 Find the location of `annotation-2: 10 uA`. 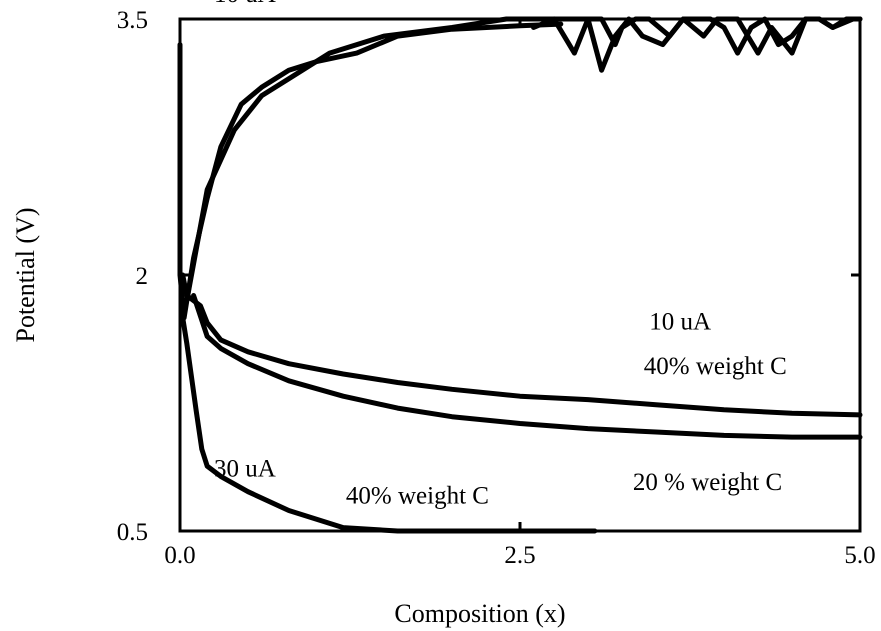

annotation-2: 10 uA is located at coordinates (680, 322).